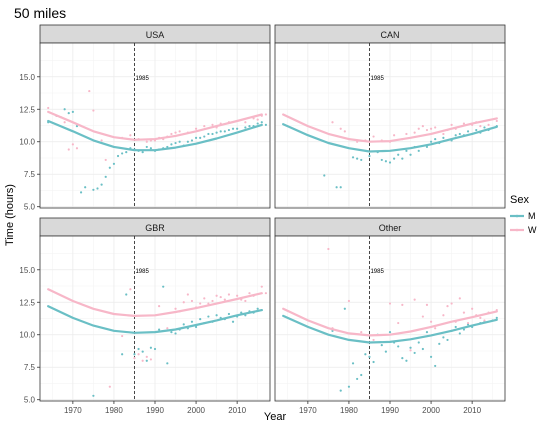 This screenshot has height=427, width=550. I want to click on x-tick-label: 1980, so click(349, 410).